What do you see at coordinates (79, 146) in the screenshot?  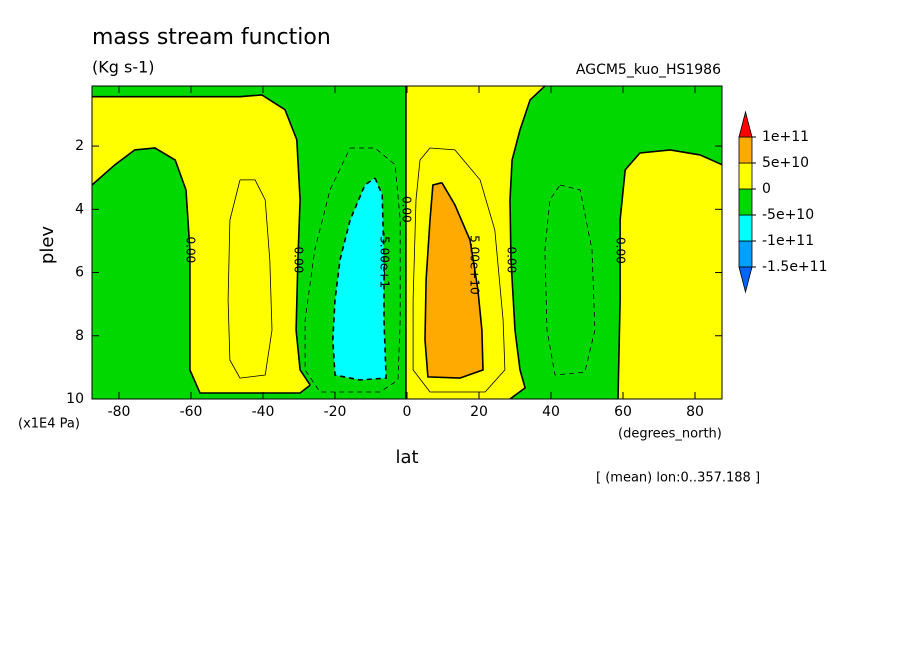 I see `y-tick-label: 2` at bounding box center [79, 146].